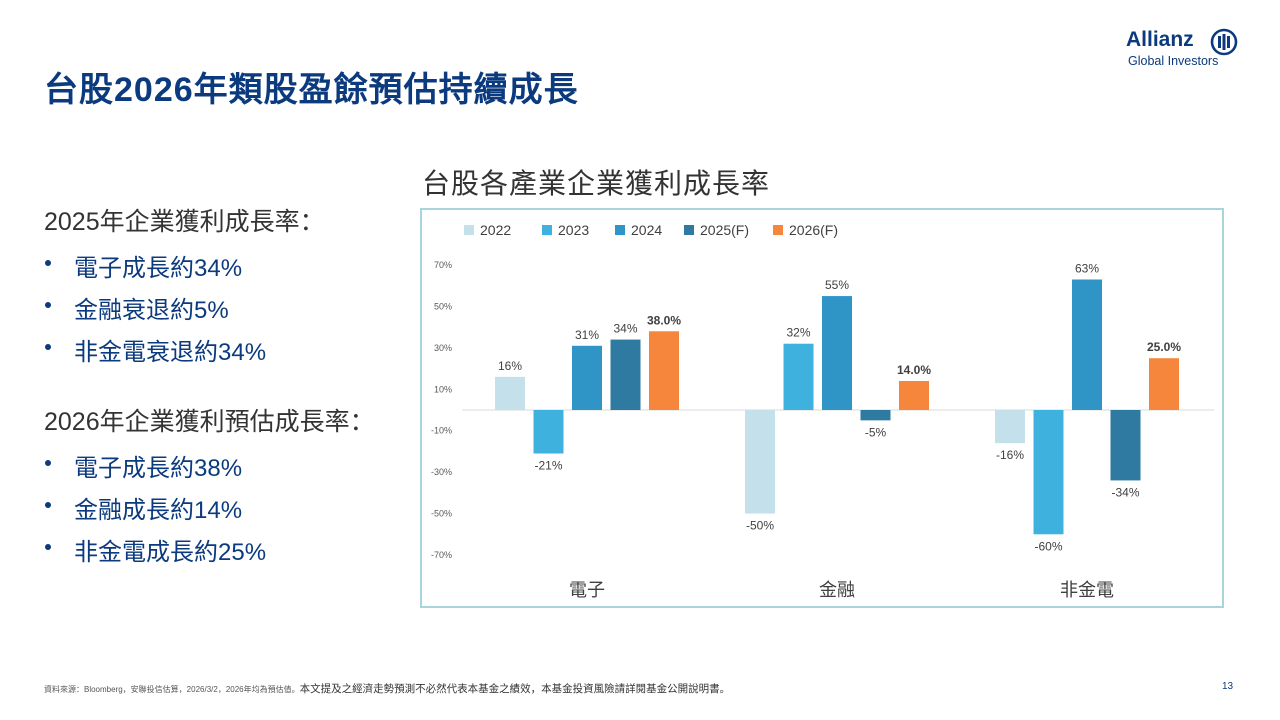 This screenshot has height=720, width=1280. Describe the element at coordinates (760, 526) in the screenshot. I see `data-label: -50%` at that location.